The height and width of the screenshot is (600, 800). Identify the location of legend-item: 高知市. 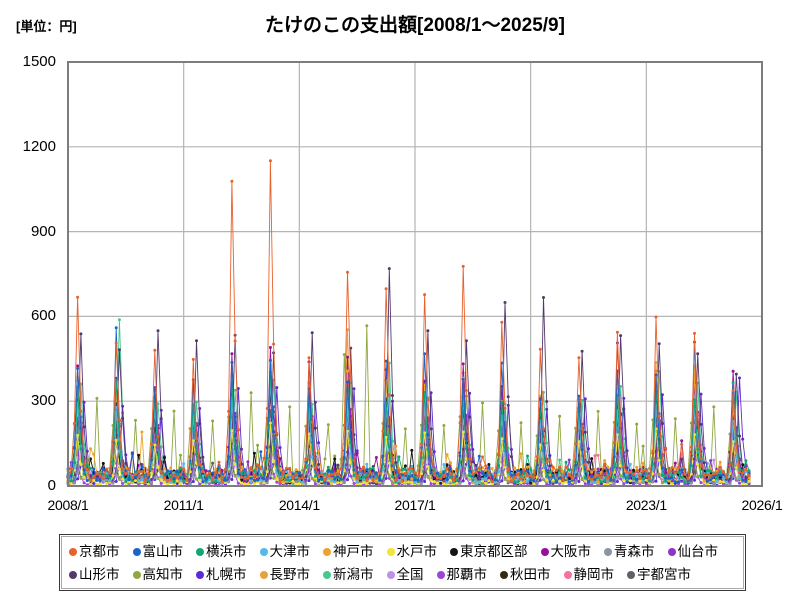
(158, 574).